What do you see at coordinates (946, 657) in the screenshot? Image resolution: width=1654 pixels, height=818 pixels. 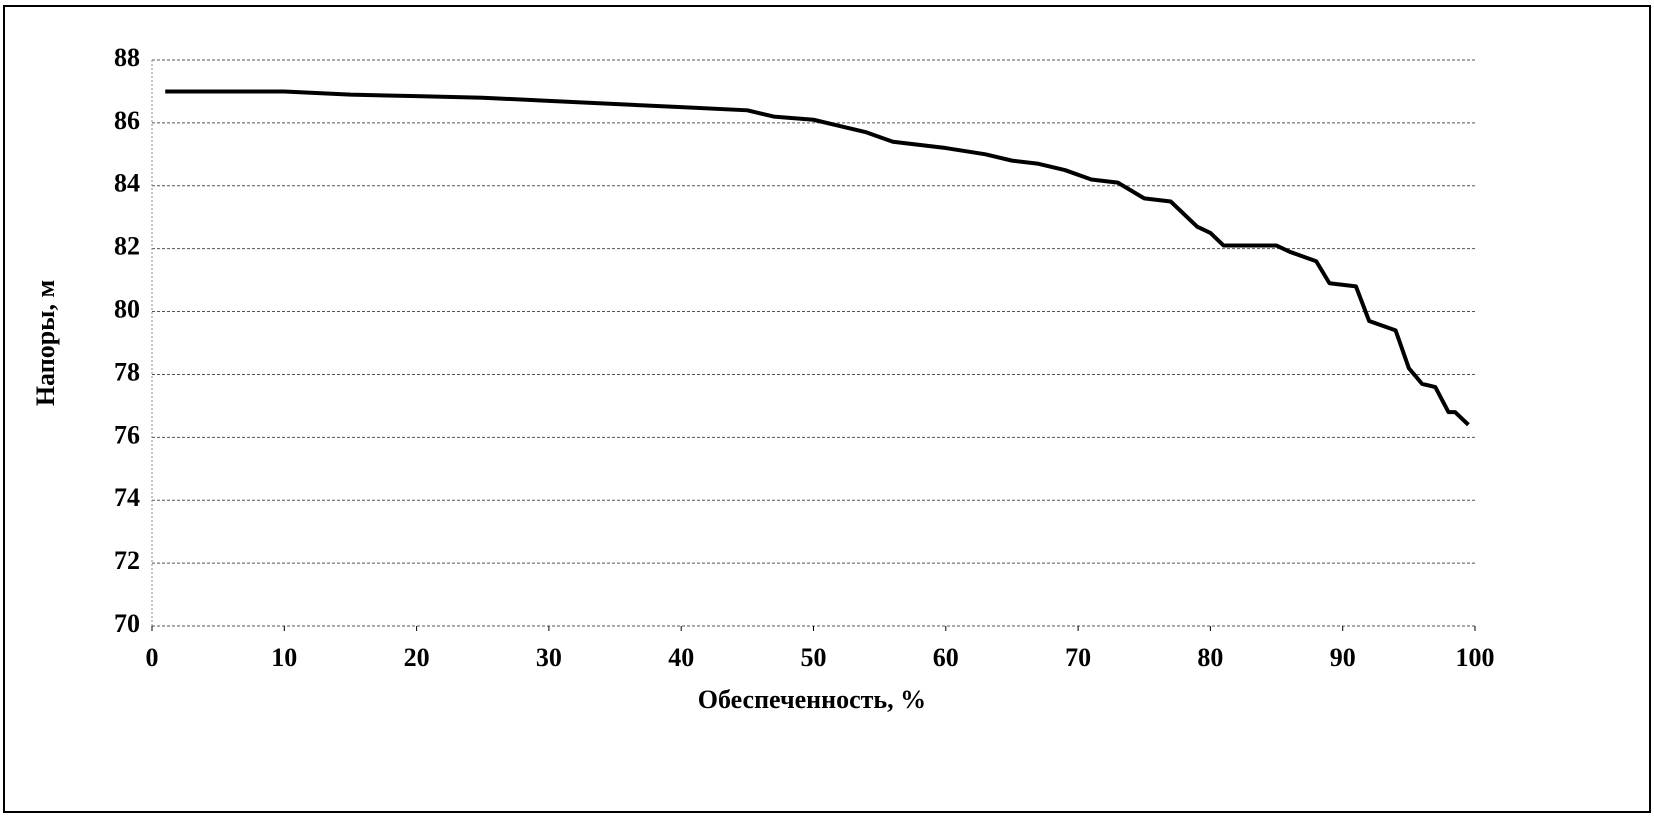 I see `x-tick-label: 60` at bounding box center [946, 657].